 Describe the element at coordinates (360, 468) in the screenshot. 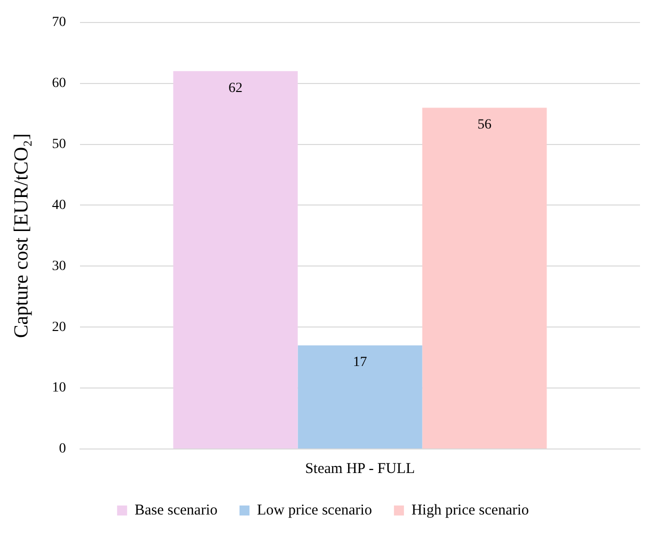

I see `x-tick-label: Steam HP - FULL` at that location.